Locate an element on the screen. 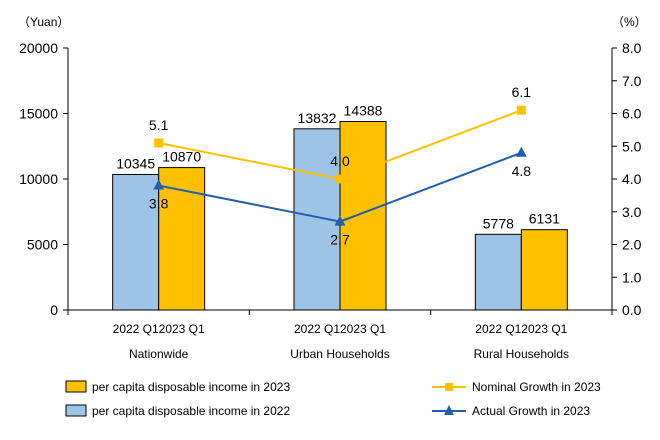  y-left-tick-label: 5000 is located at coordinates (42, 245).